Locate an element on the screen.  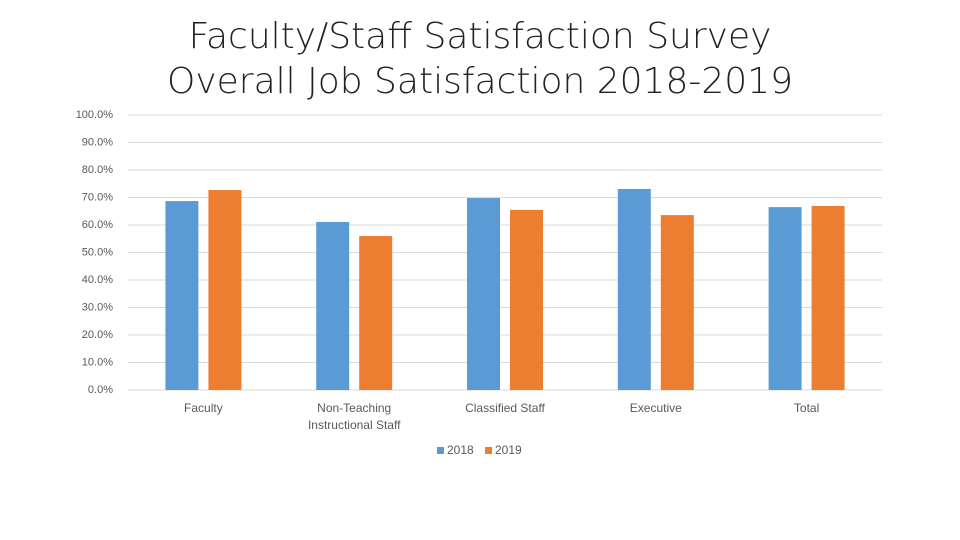
y-tick-label: 30.0% is located at coordinates (97, 307).